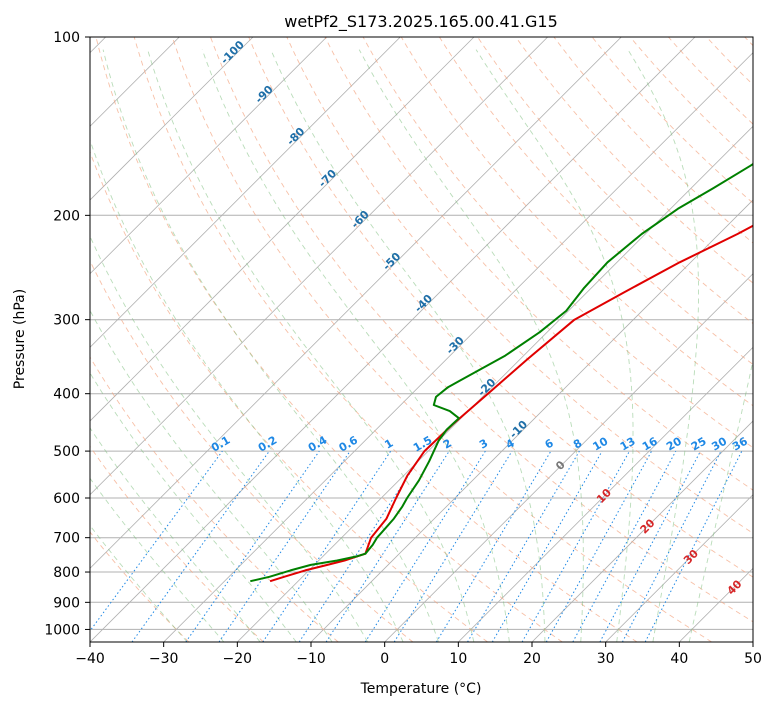 This screenshot has width=775, height=708. Describe the element at coordinates (66, 539) in the screenshot. I see `y-tick-label: 700` at that location.